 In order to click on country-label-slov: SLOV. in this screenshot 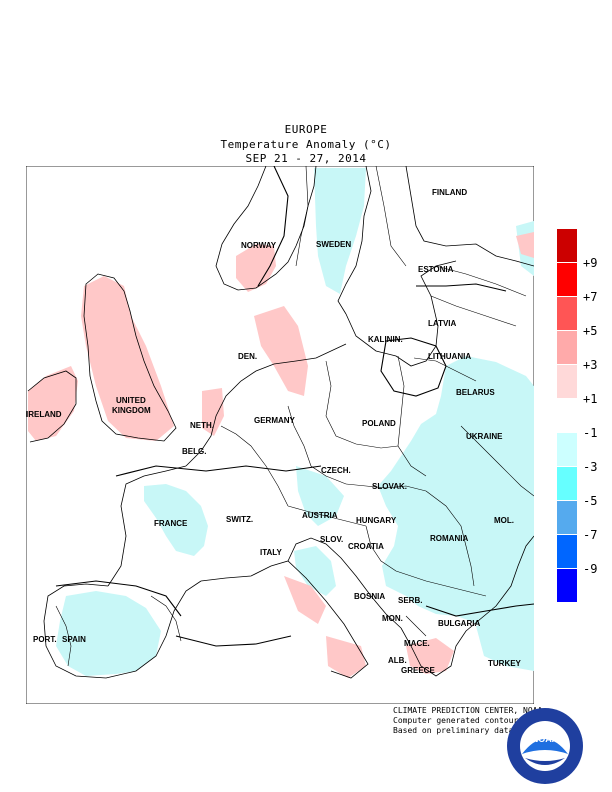, I will do `click(331, 539)`.